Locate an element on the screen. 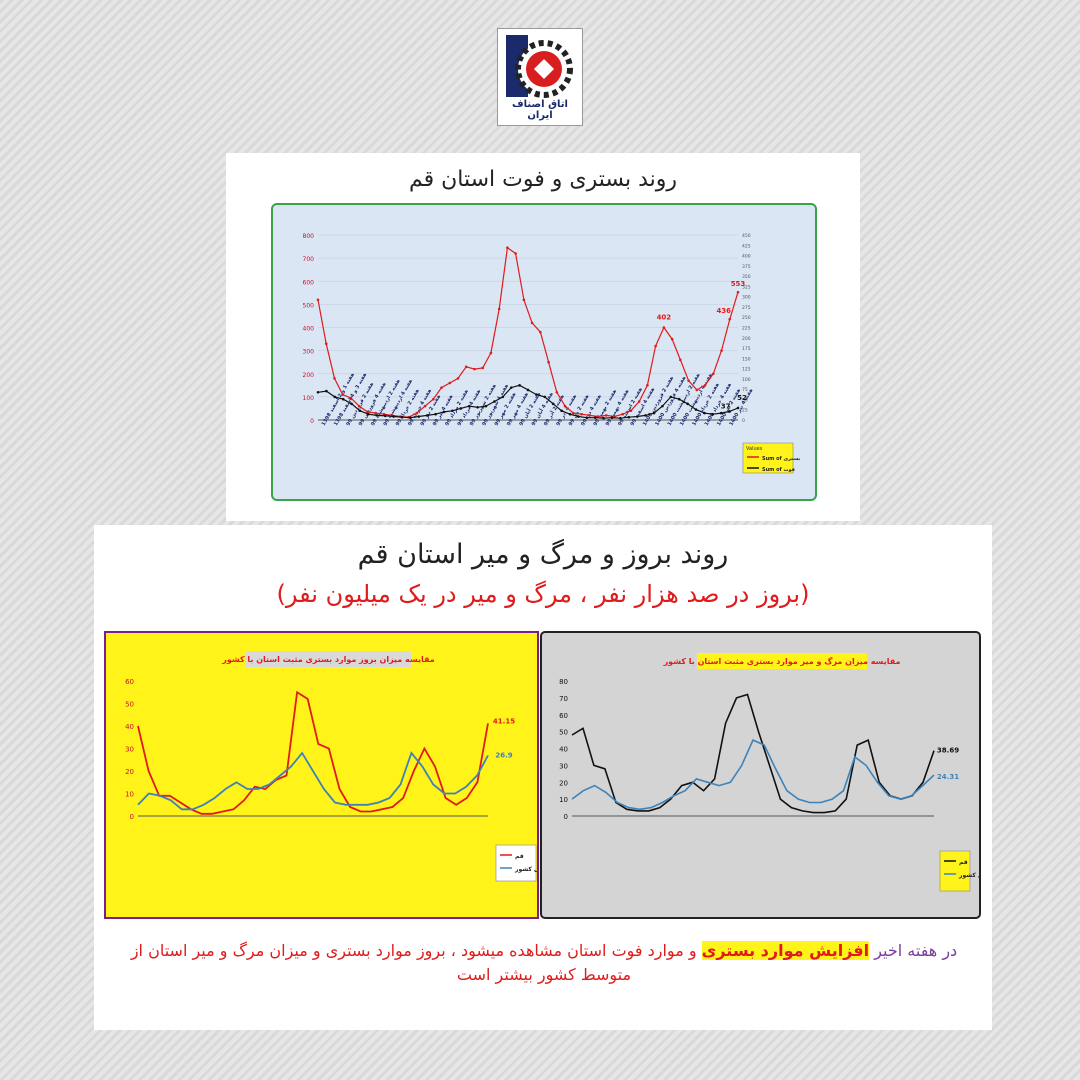 The width and height of the screenshot is (1080, 1080). data-label: 38.69 is located at coordinates (948, 751).